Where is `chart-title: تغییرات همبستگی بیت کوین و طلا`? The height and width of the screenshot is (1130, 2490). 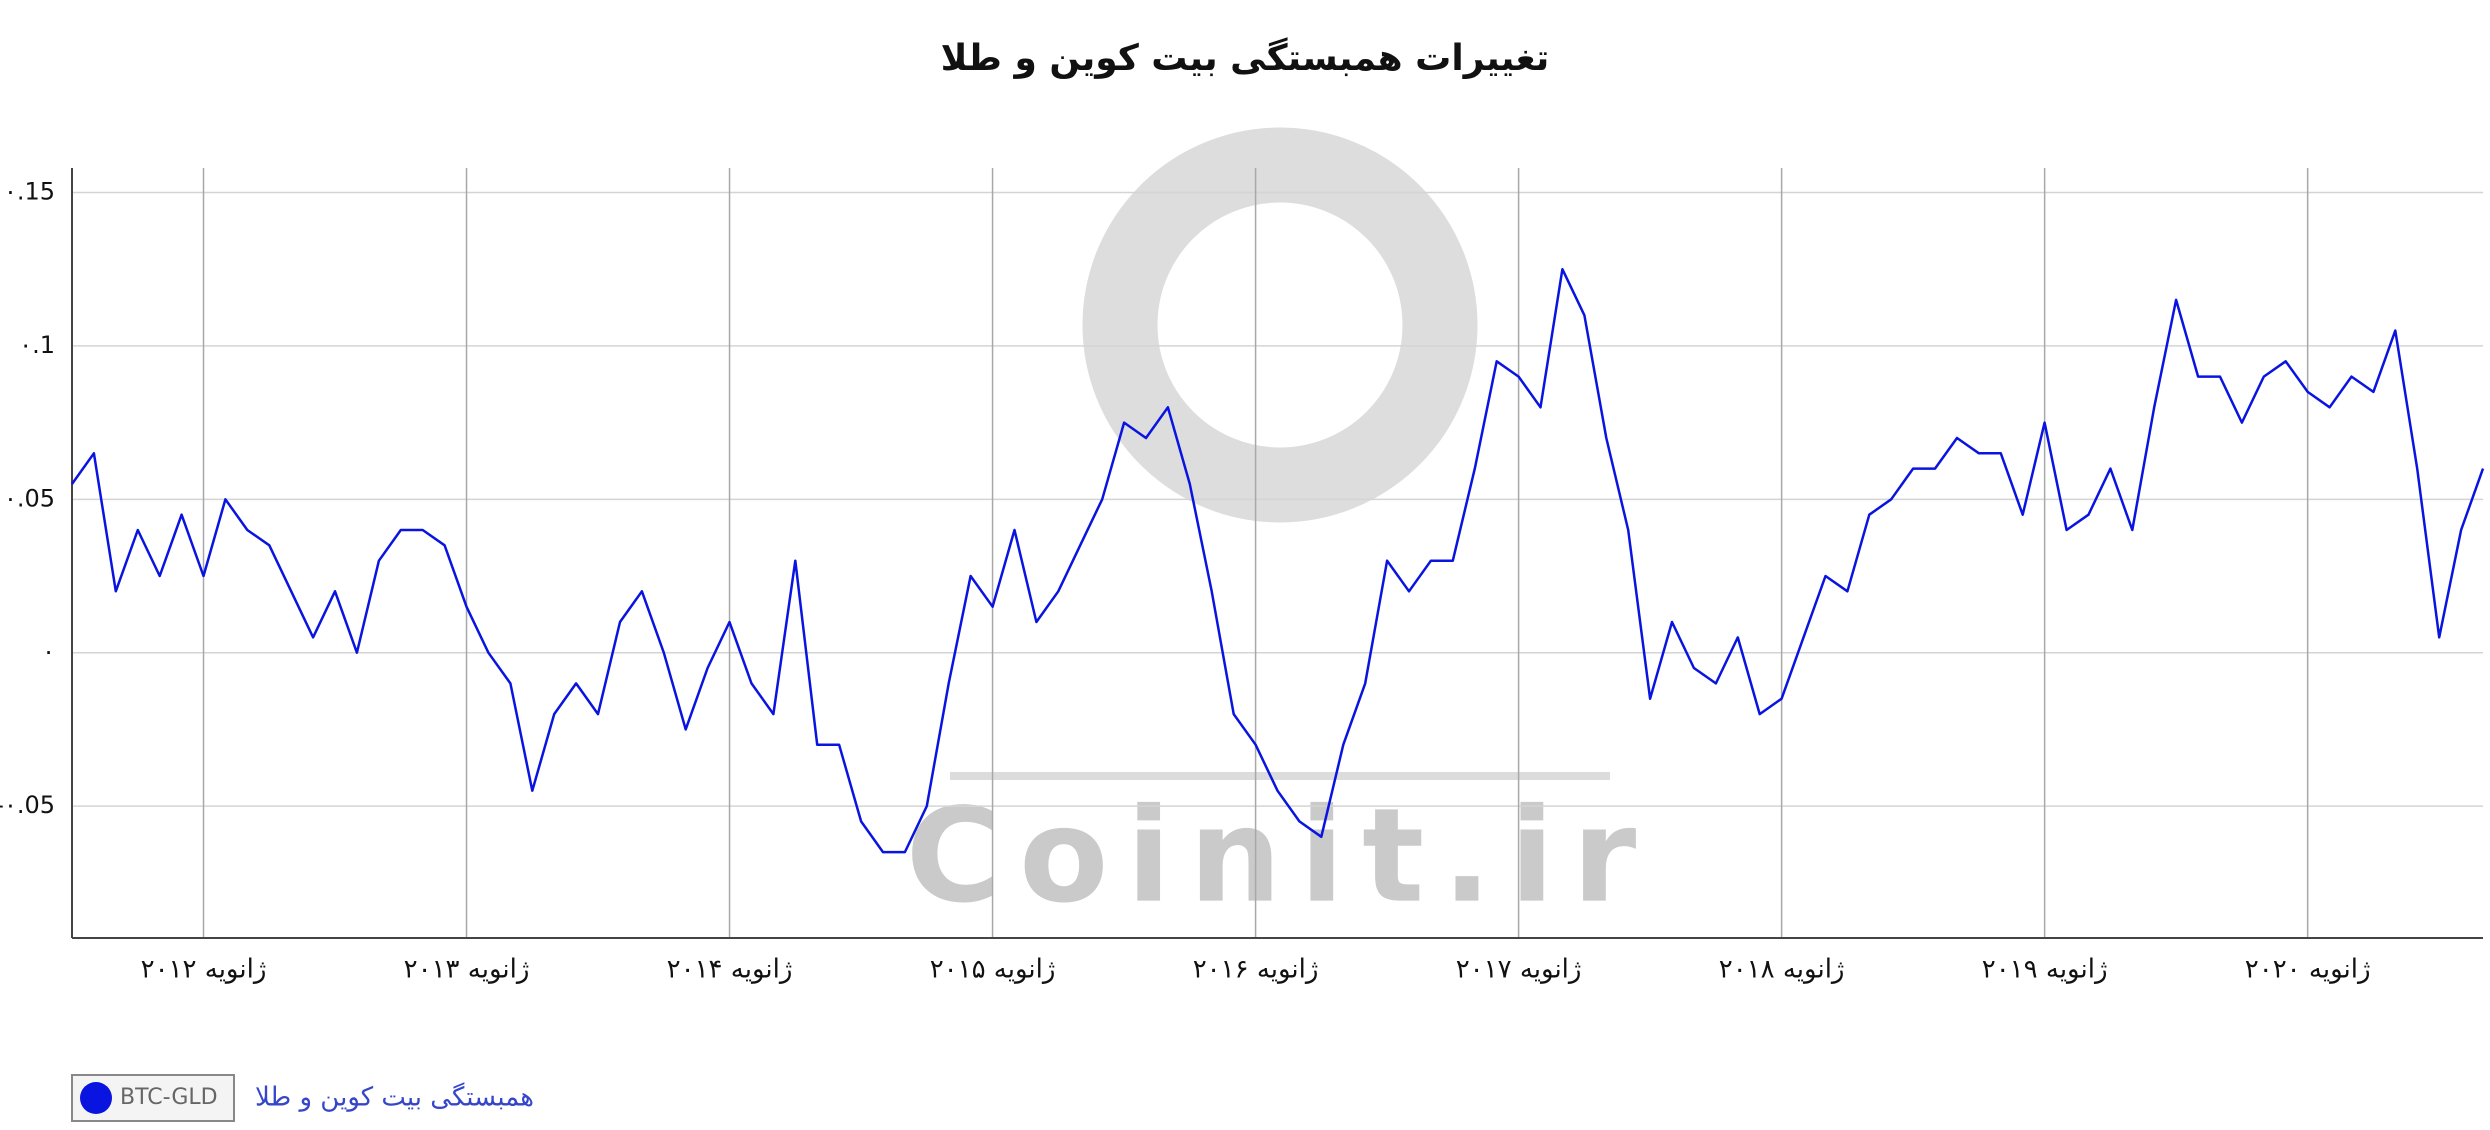 chart-title: تغییرات همبستگی بیت کوین و طلا is located at coordinates (1245, 58).